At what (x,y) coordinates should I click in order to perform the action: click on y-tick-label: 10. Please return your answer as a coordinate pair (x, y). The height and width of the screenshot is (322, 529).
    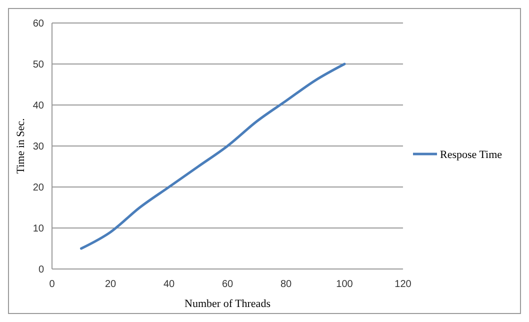
    Looking at the image, I should click on (38, 229).